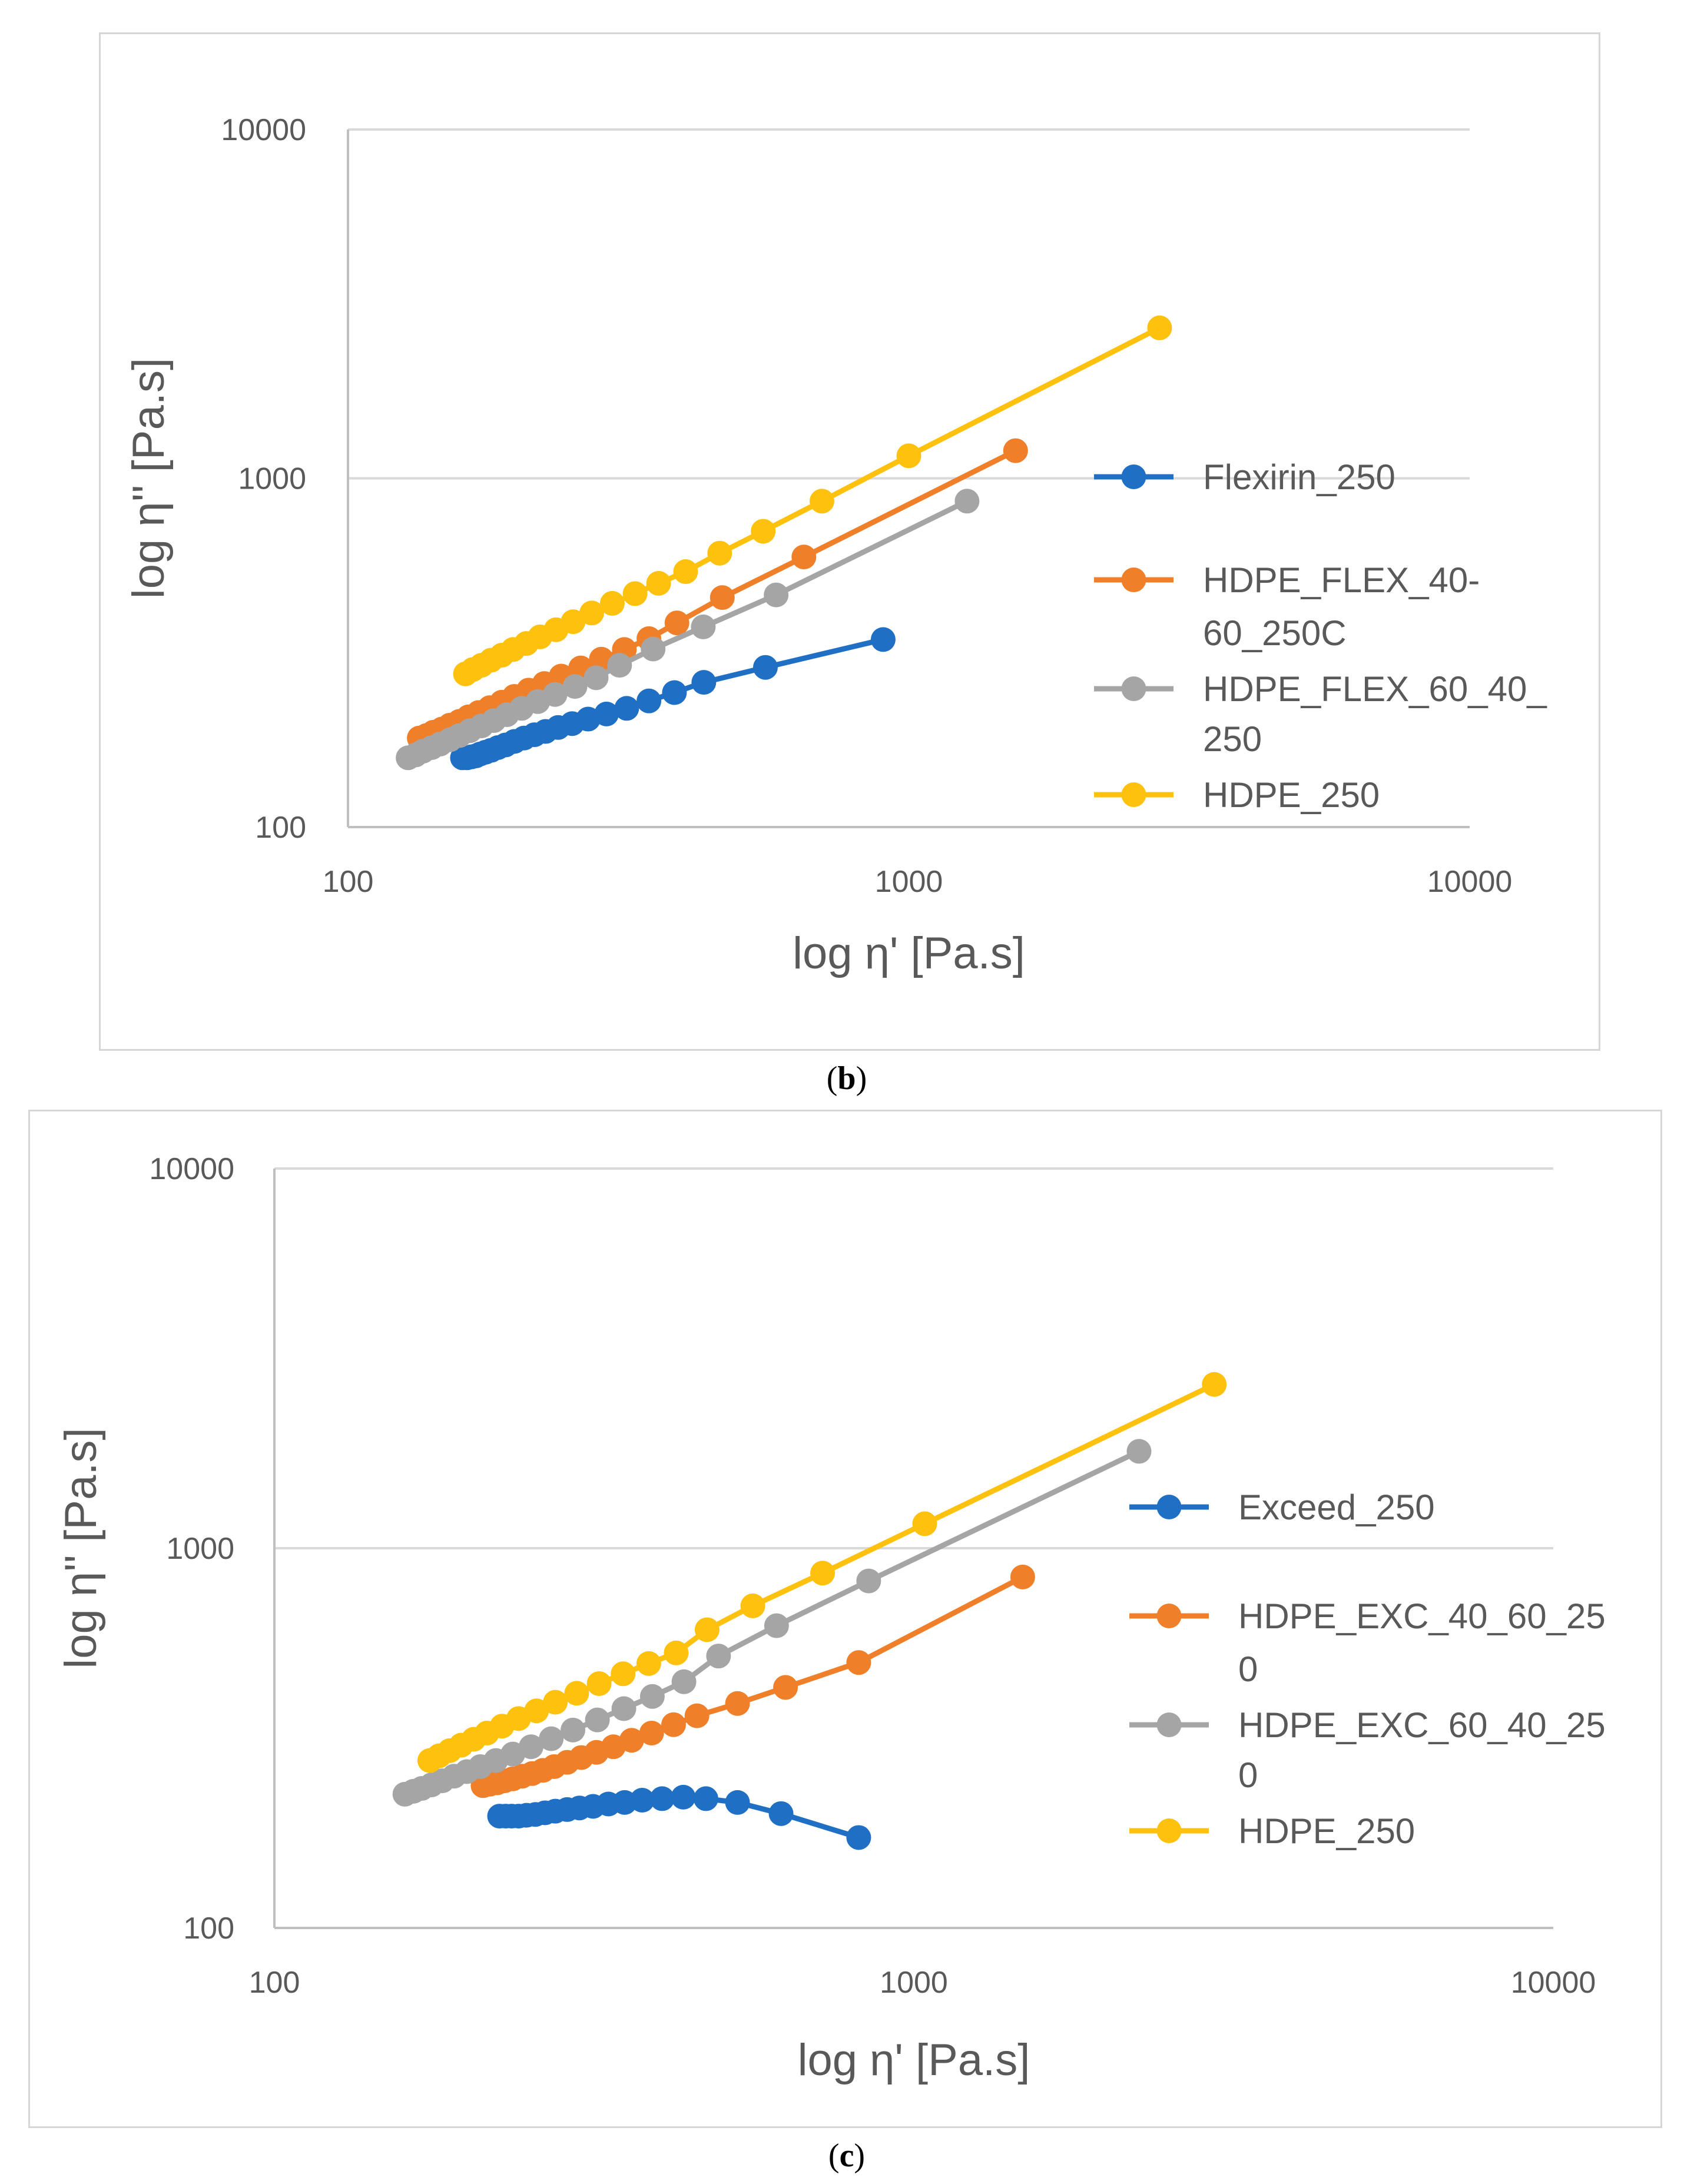  Describe the element at coordinates (149, 478) in the screenshot. I see `y-axis-title: log η'' [Pa.s]` at that location.